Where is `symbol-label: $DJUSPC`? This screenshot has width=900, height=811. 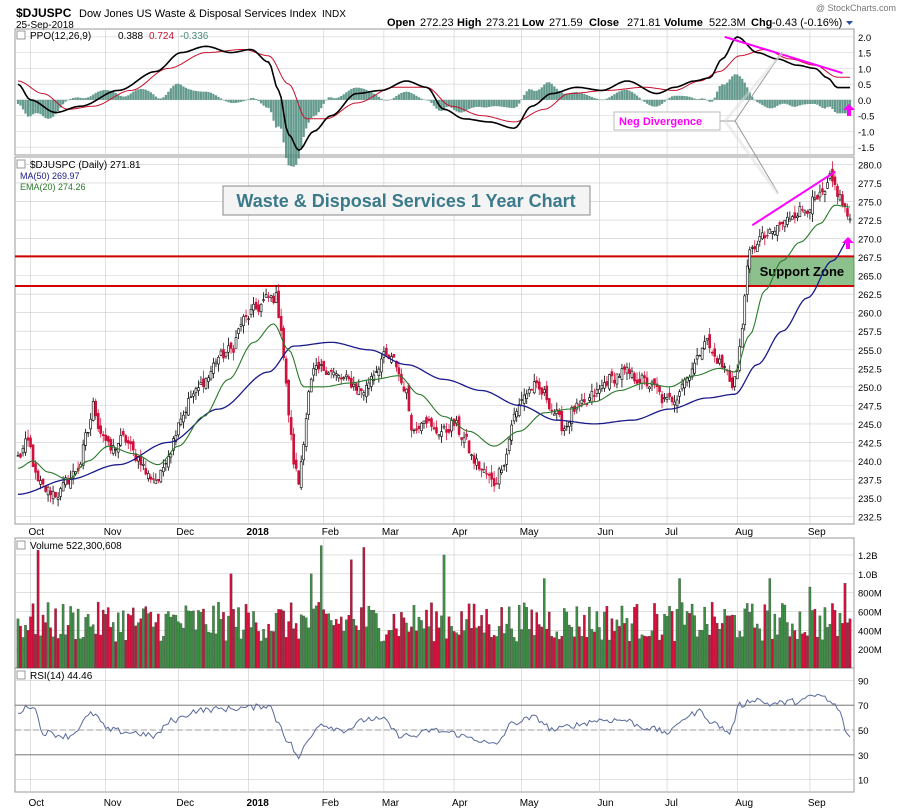 symbol-label: $DJUSPC is located at coordinates (44, 13).